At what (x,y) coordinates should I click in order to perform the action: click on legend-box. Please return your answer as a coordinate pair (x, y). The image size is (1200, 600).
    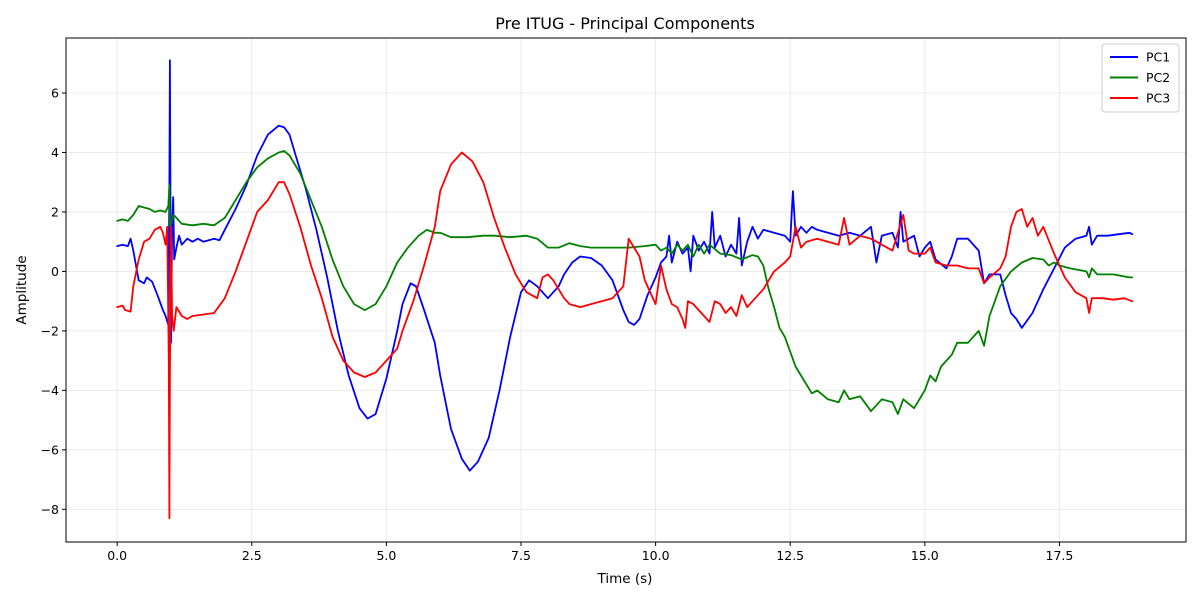
    Looking at the image, I should click on (1140, 78).